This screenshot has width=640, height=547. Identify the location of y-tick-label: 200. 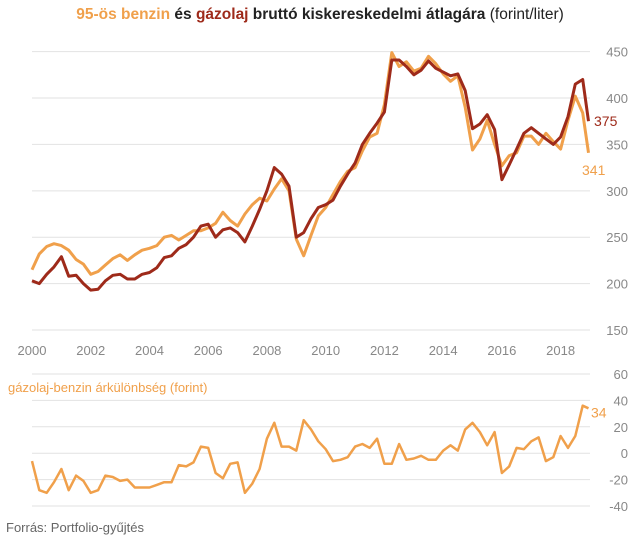
(617, 284).